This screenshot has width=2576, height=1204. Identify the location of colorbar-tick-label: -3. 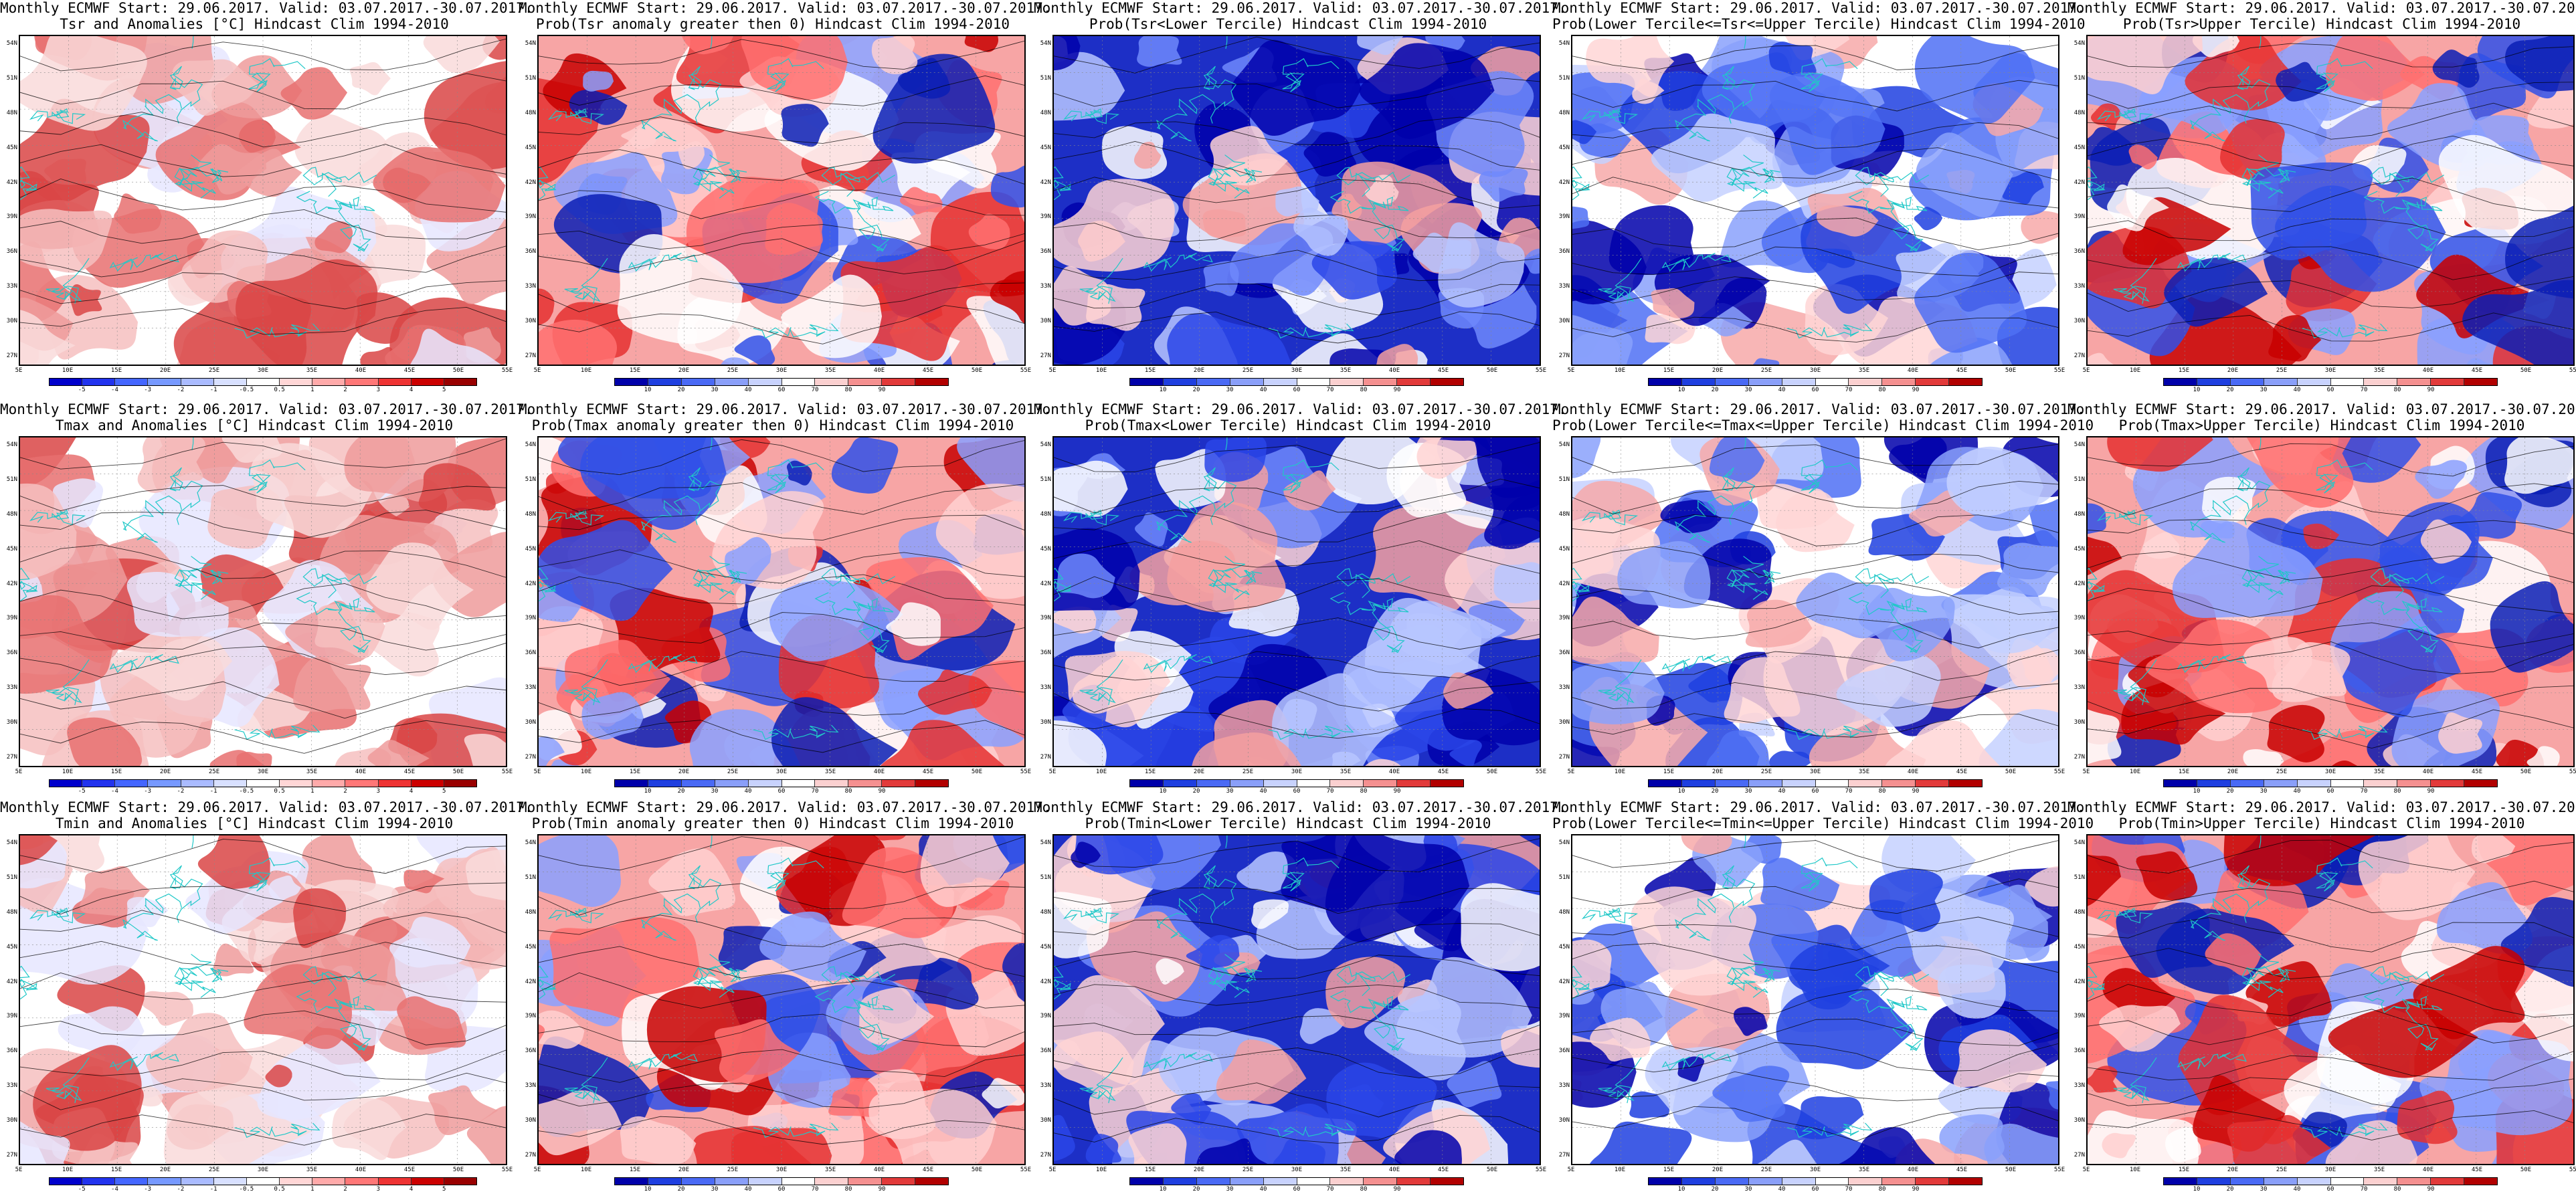
(148, 1189).